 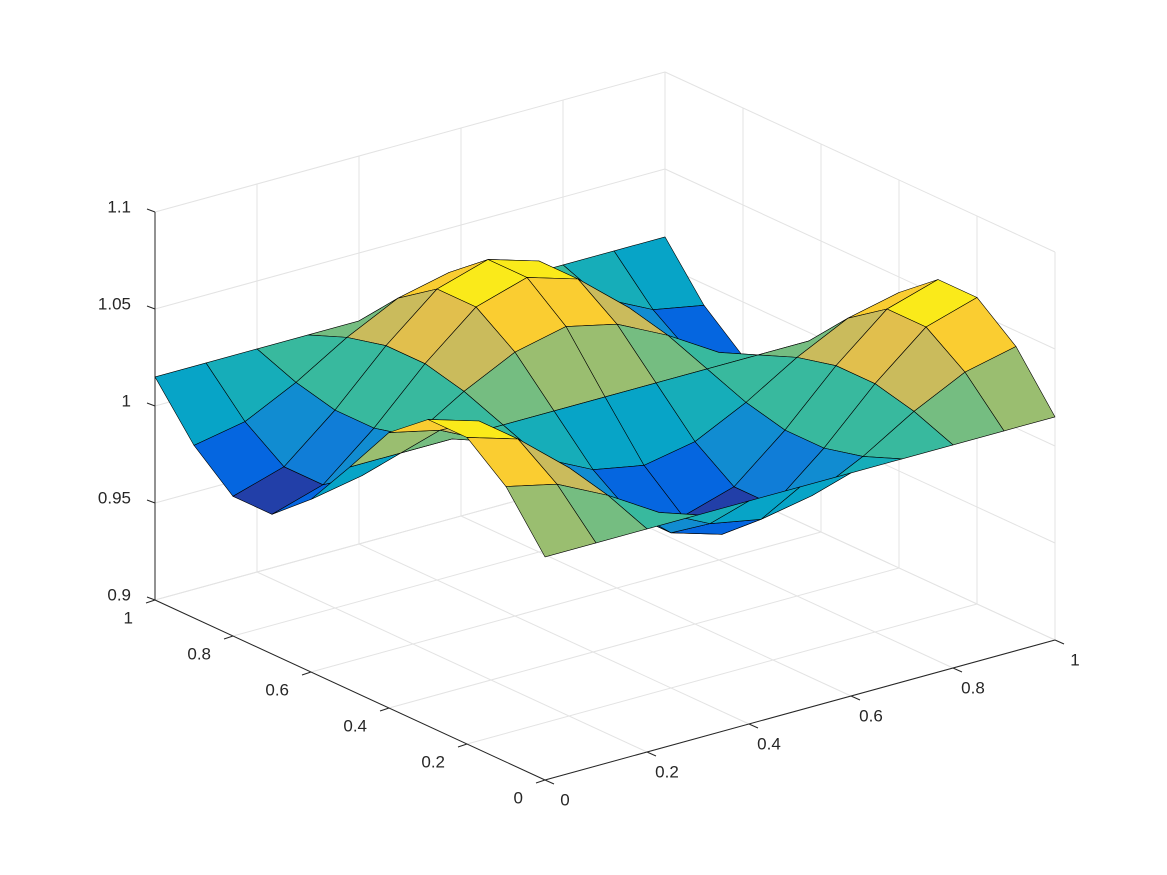 What do you see at coordinates (199, 653) in the screenshot?
I see `y-tick-label: 0.8` at bounding box center [199, 653].